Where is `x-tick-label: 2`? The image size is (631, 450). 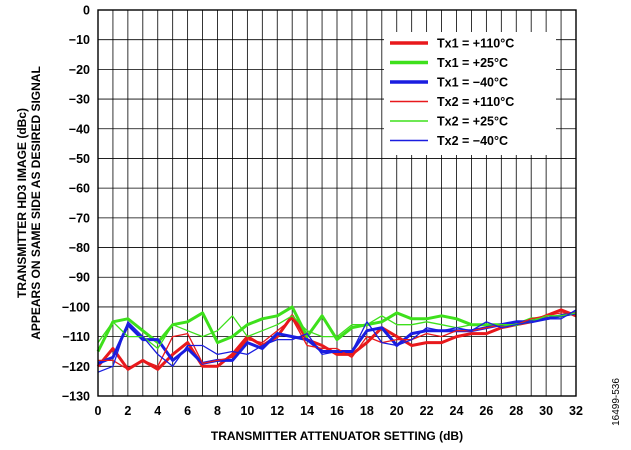
x-tick-label: 2 is located at coordinates (127, 411).